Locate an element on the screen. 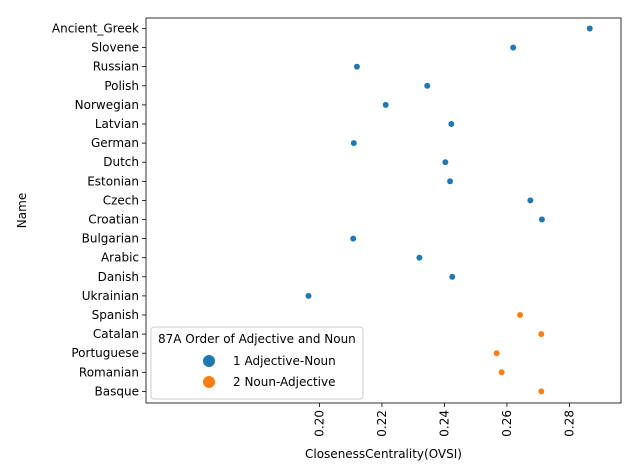 This screenshot has height=476, width=640. x-tick-label: 0.28 is located at coordinates (569, 423).